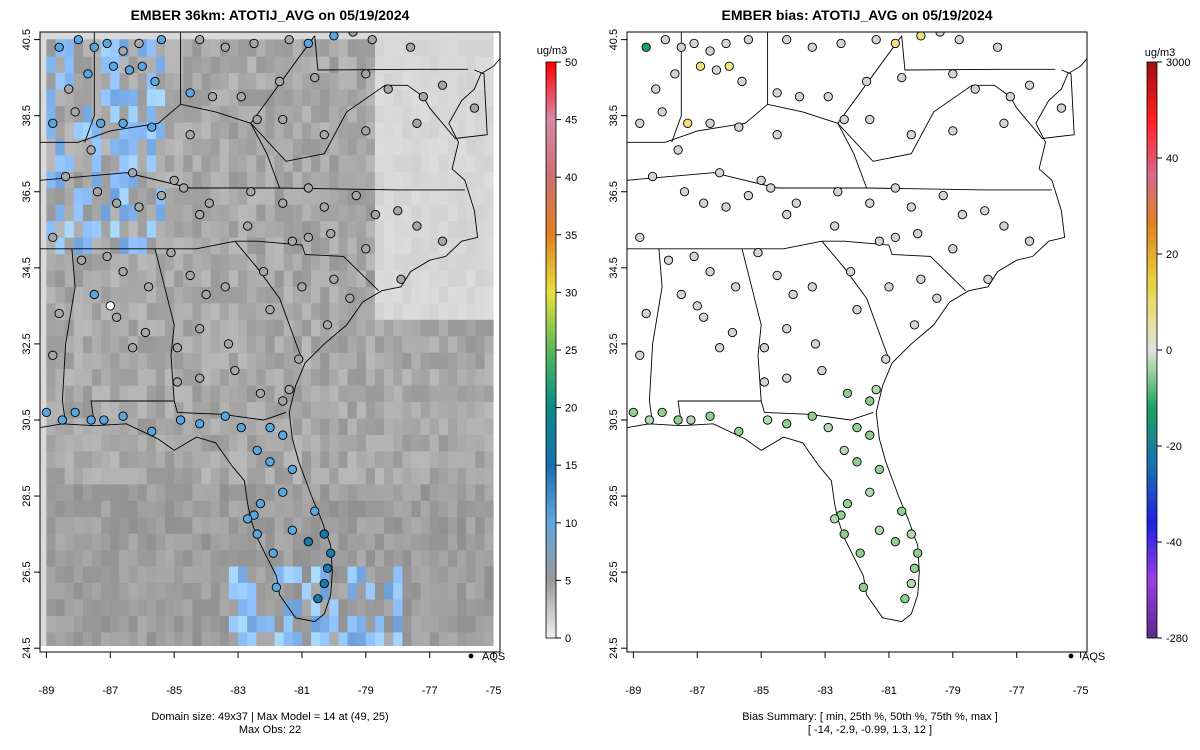 This screenshot has width=1200, height=750. Describe the element at coordinates (571, 293) in the screenshot. I see `left-colorbar-tick-label: 30` at that location.